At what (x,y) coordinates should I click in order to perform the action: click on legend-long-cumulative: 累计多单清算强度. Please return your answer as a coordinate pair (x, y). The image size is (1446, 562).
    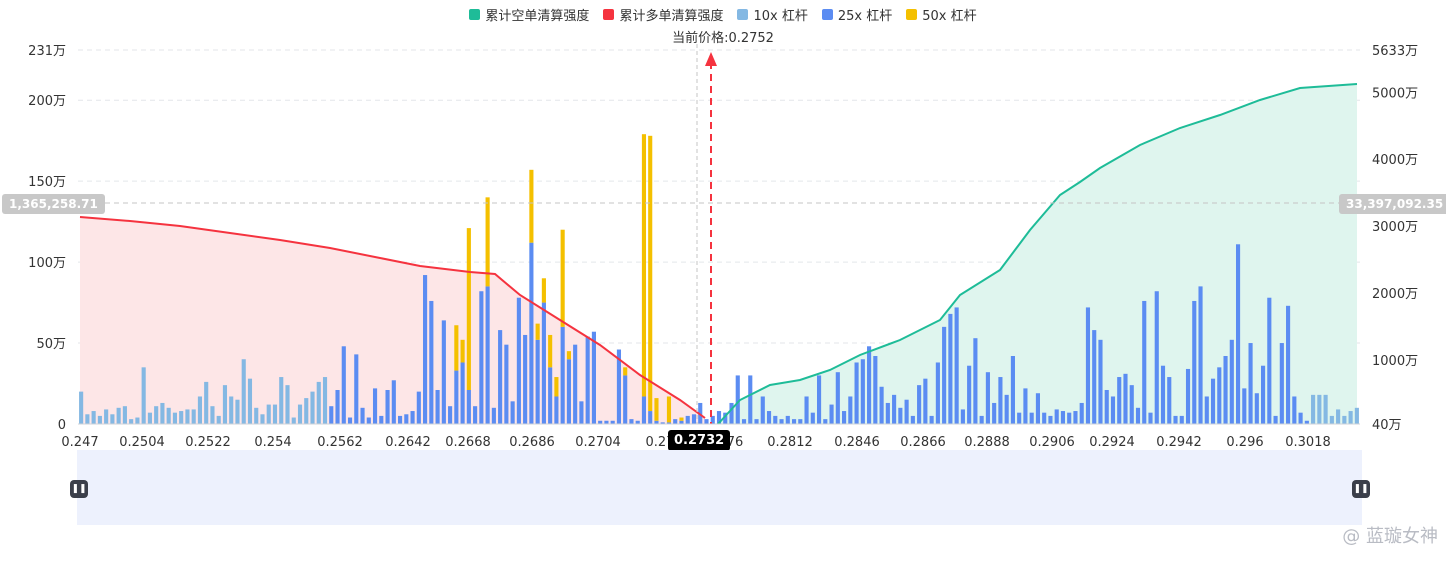
    Looking at the image, I should click on (663, 14).